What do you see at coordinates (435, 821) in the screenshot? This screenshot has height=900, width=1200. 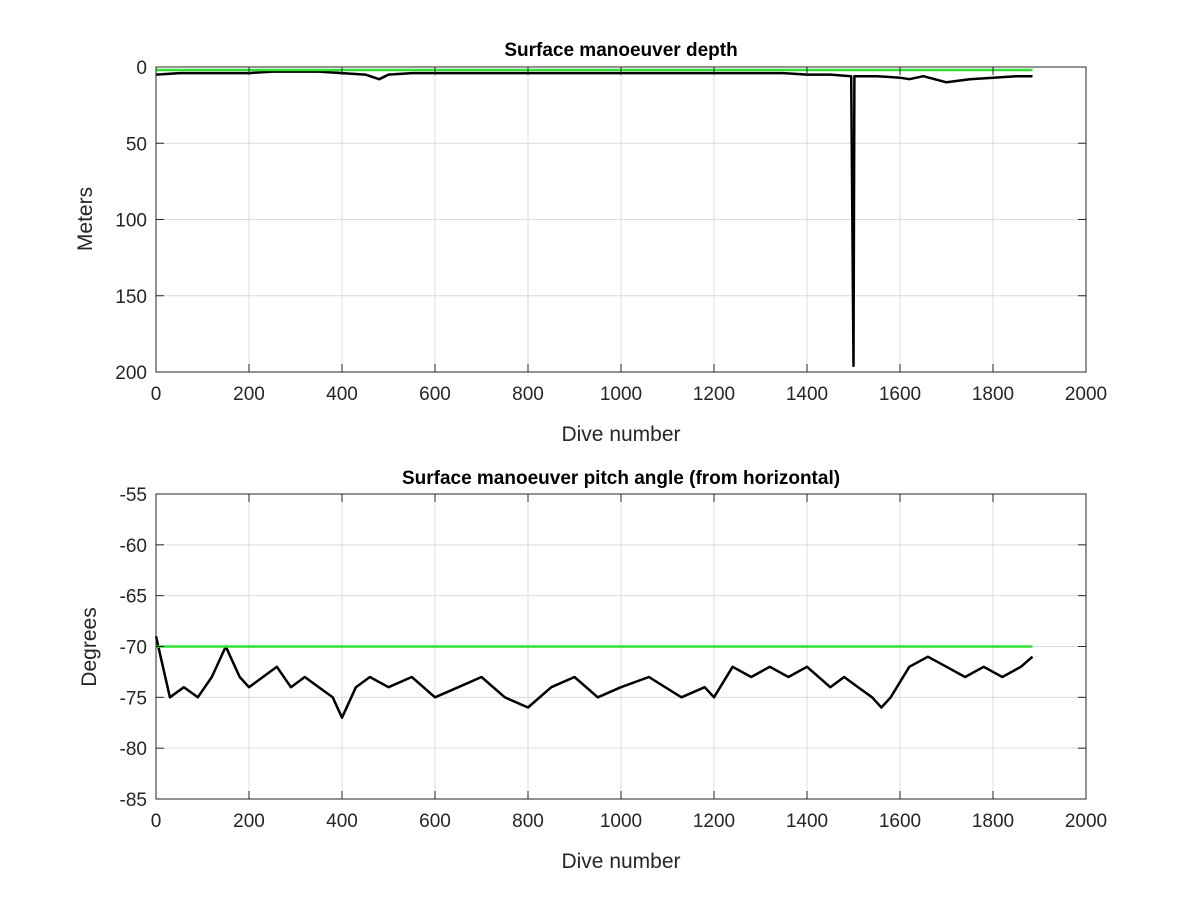 I see `pitch-x-tick-label-3: 600` at bounding box center [435, 821].